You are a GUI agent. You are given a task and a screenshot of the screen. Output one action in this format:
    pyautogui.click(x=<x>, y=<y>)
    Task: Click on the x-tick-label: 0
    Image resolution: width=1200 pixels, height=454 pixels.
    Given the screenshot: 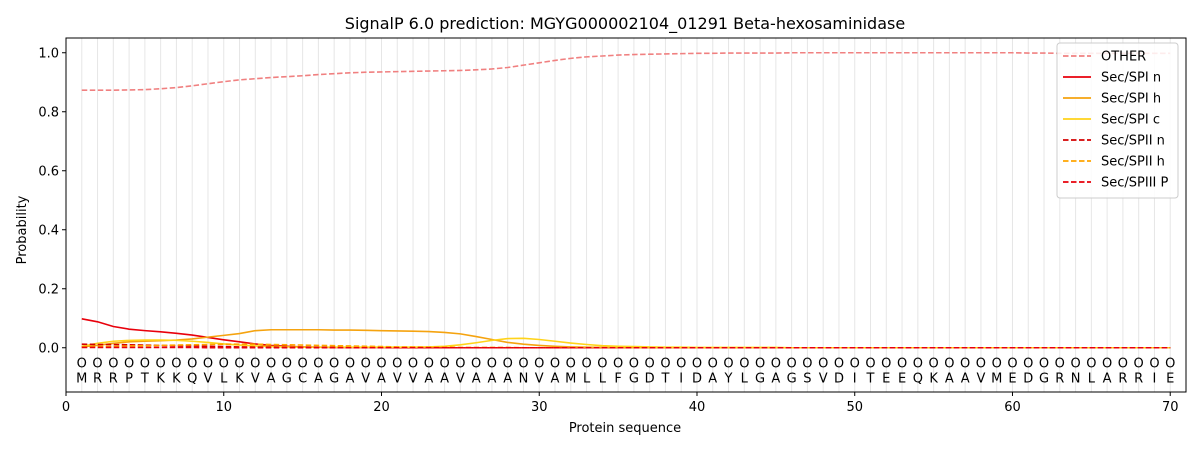 What is the action you would take?
    pyautogui.click(x=66, y=407)
    